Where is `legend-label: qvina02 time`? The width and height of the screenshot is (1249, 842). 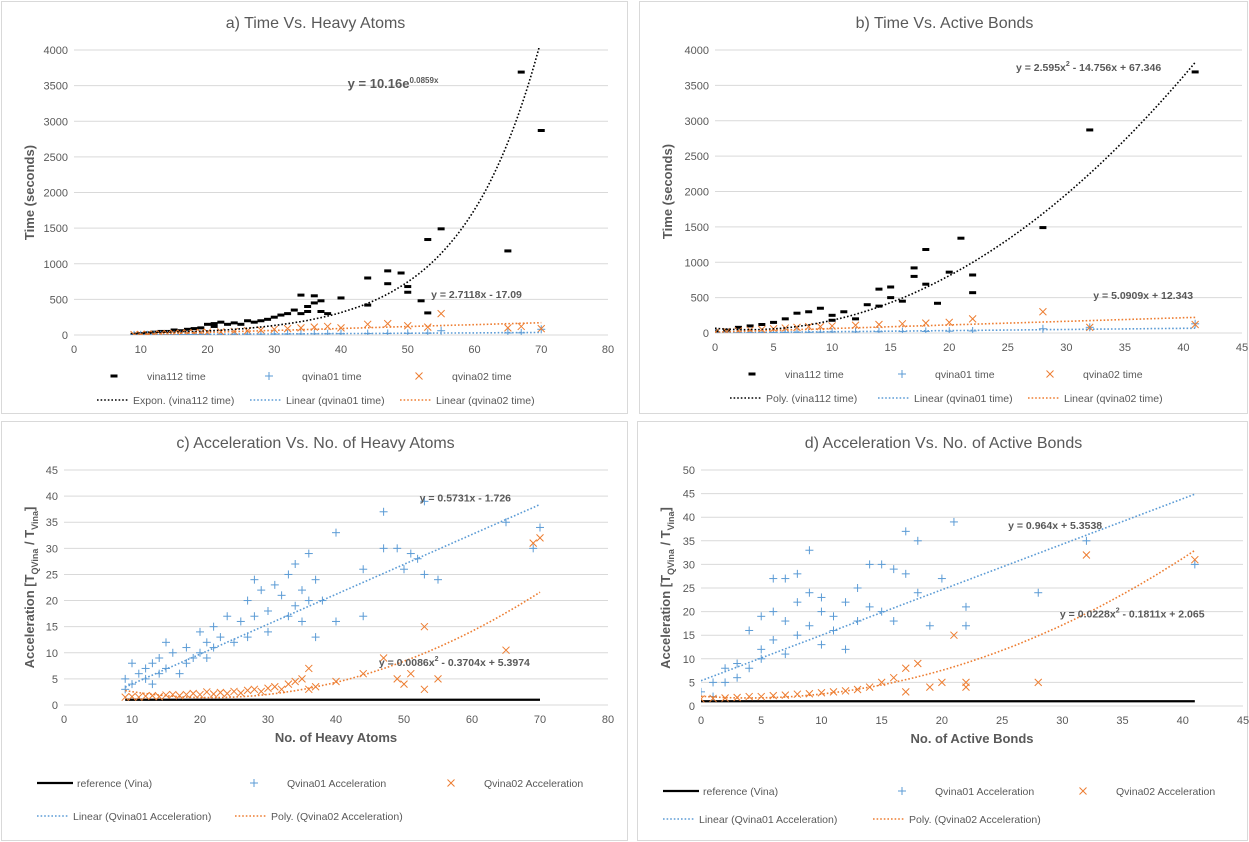 legend-label: qvina02 time is located at coordinates (482, 377).